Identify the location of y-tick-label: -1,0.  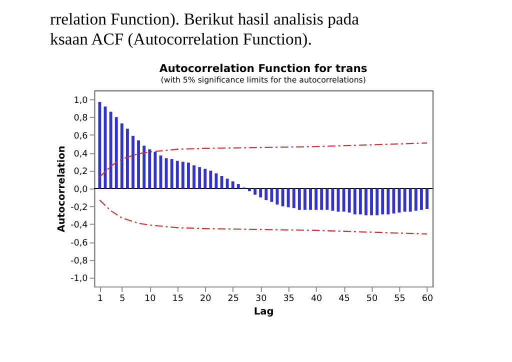
(79, 279).